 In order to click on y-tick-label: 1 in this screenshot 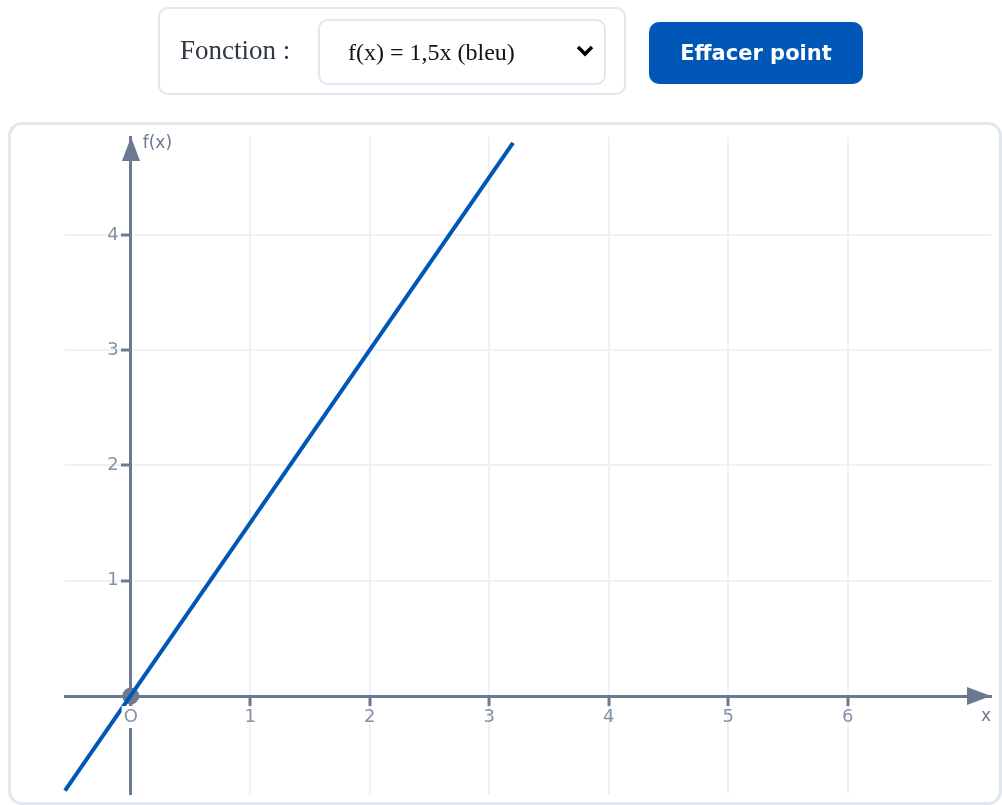, I will do `click(113, 579)`.